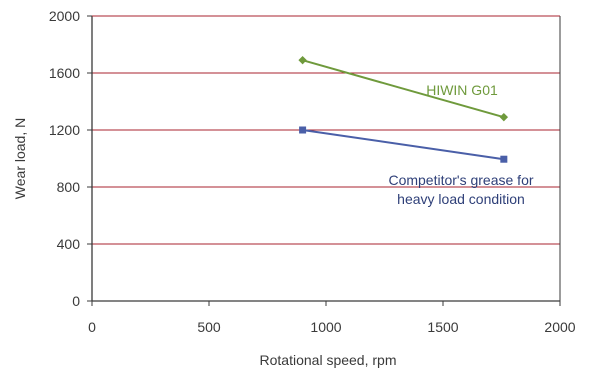  I want to click on x-axis-title: Rotational speed, rpm, so click(328, 360).